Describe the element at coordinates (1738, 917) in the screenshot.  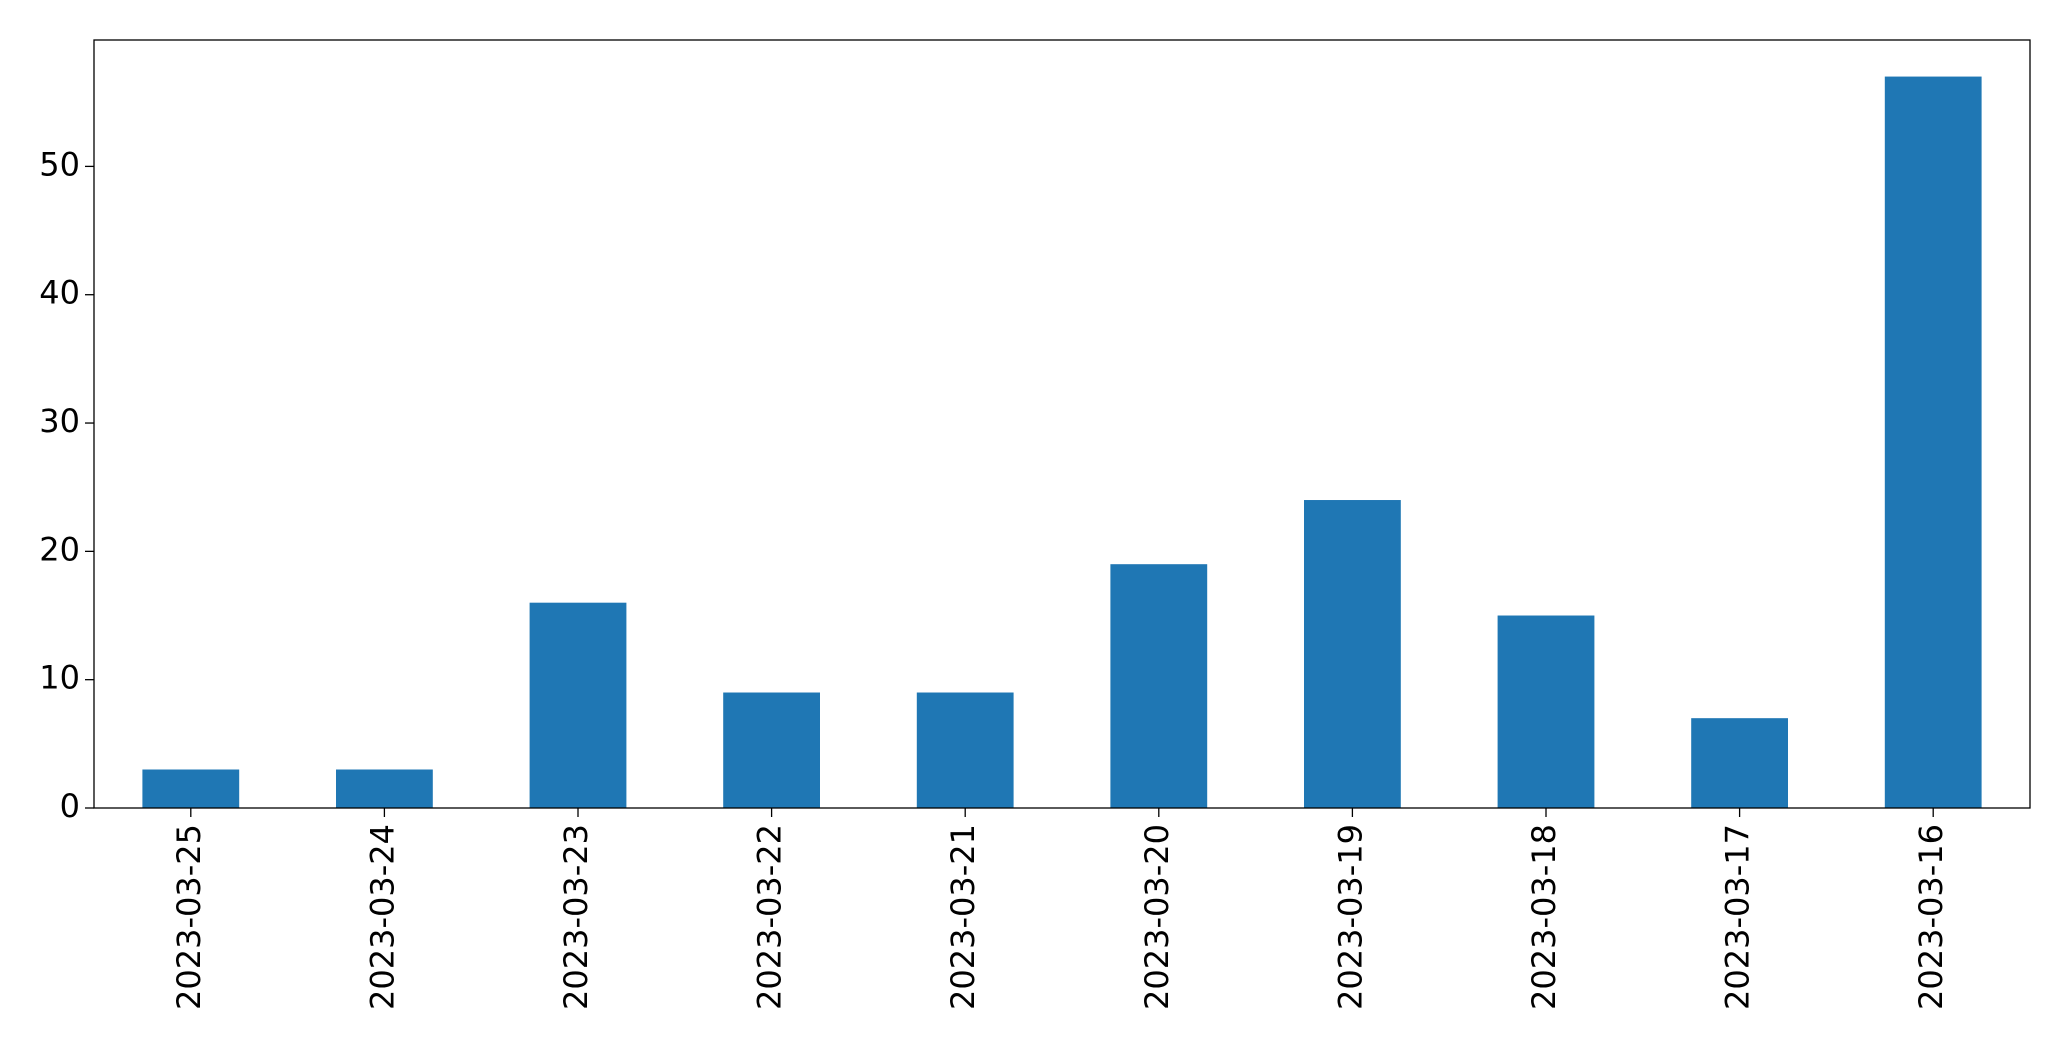
I see `x-tick-label: 2023-03-17` at that location.